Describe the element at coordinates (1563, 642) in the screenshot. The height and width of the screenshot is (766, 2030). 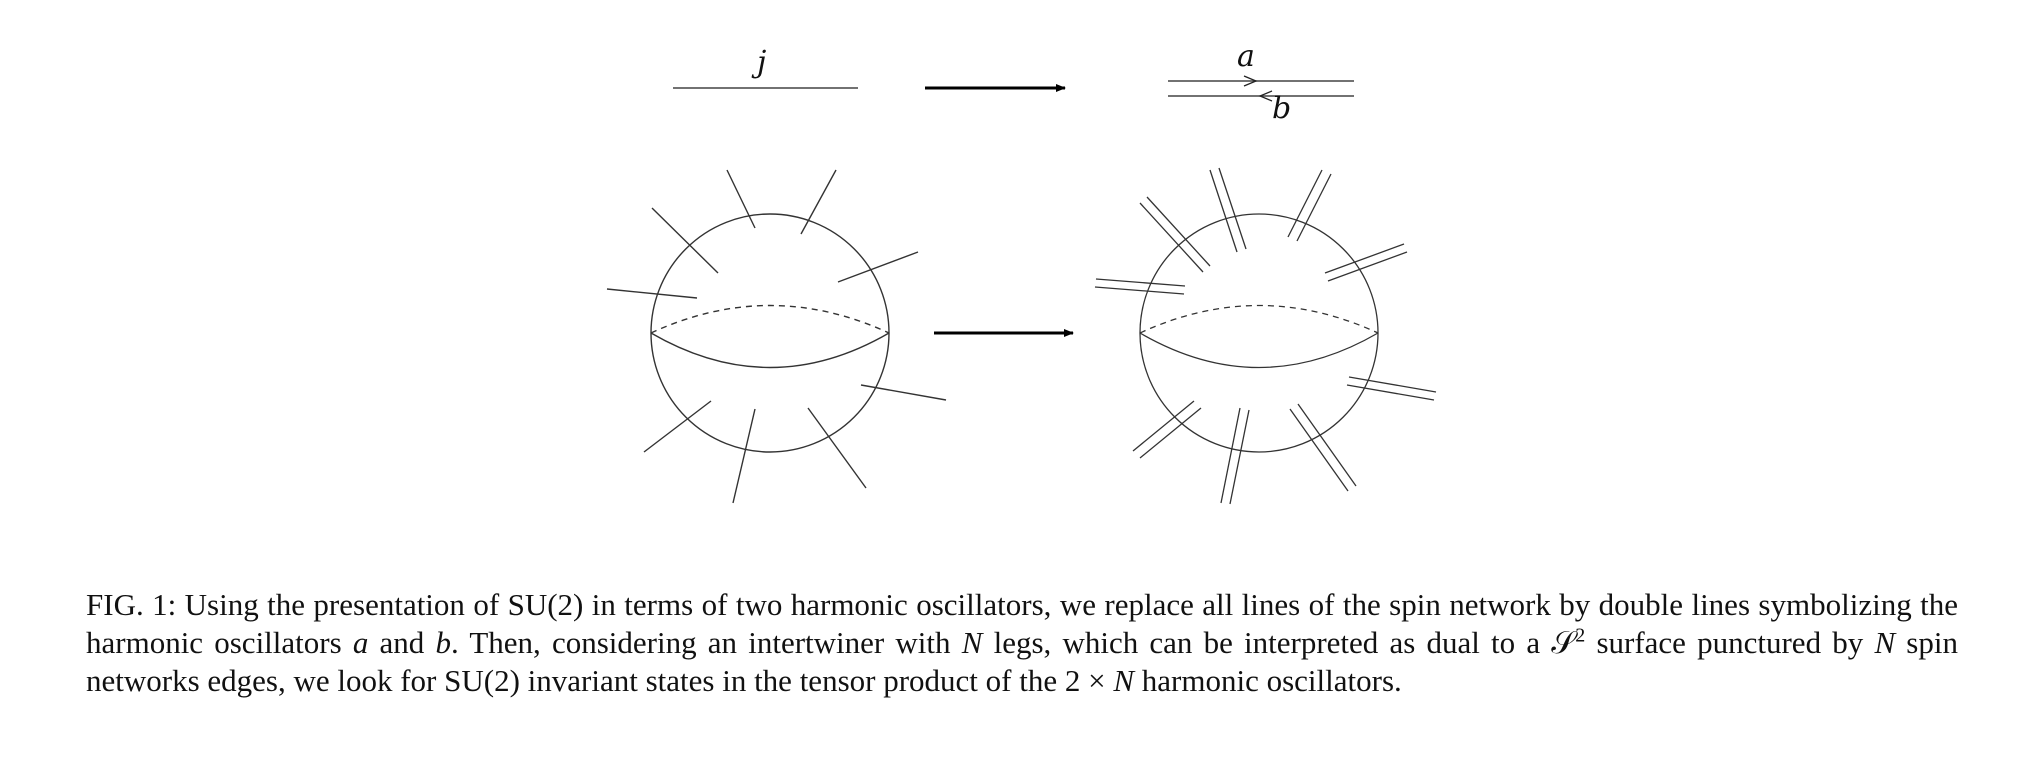
I see `caption-surface-symbol: 𝒮` at that location.